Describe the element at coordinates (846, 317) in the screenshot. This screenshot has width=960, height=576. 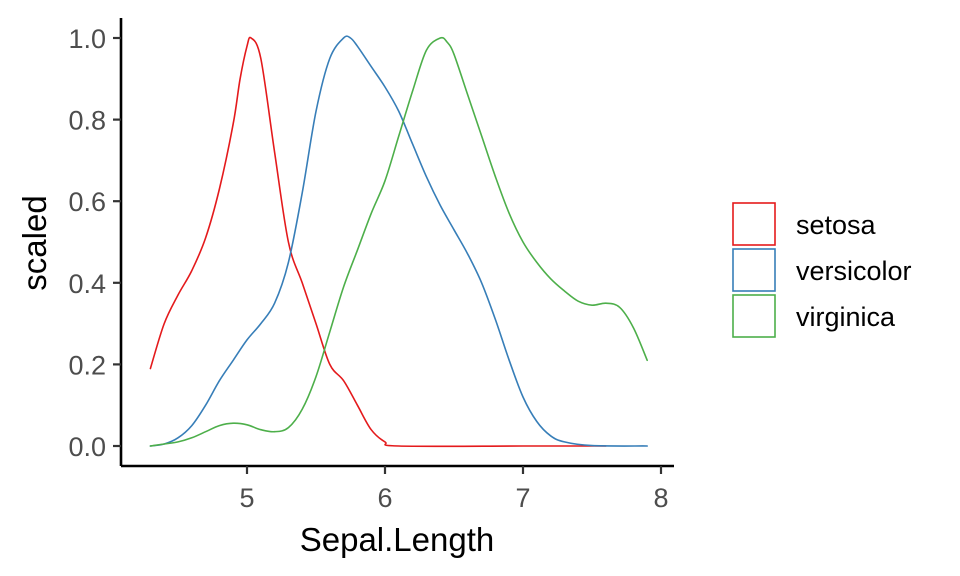
I see `legend-label-virginica: virginica` at that location.